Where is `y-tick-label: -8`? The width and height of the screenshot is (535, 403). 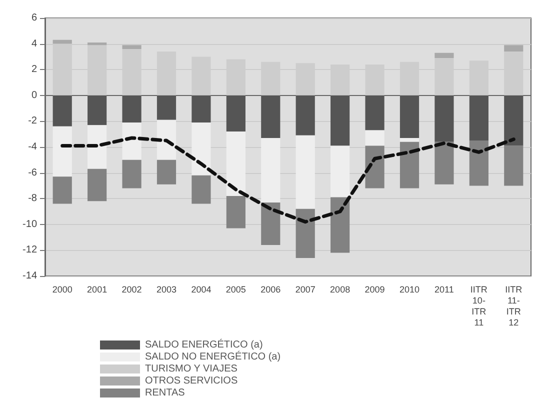
y-tick-label: -8 is located at coordinates (33, 198).